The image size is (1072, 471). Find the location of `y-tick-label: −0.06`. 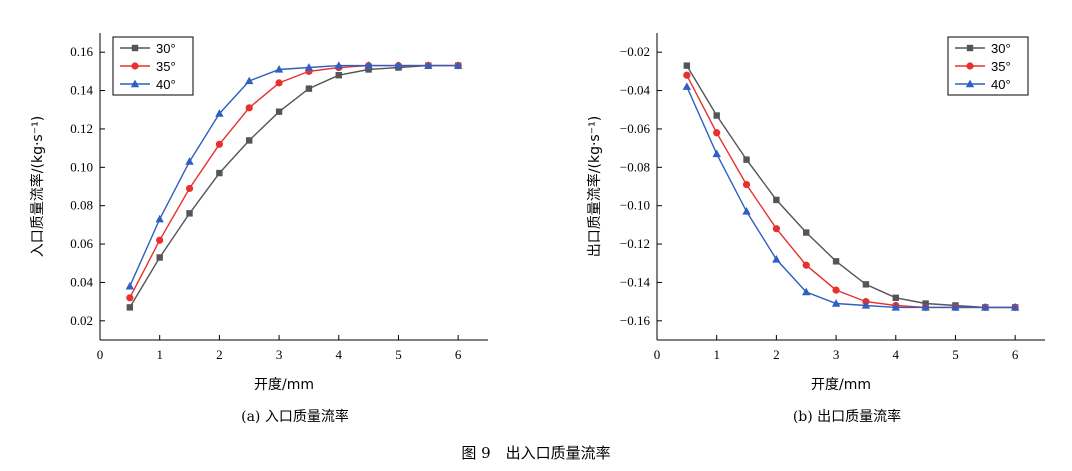

y-tick-label: −0.06 is located at coordinates (635, 128).